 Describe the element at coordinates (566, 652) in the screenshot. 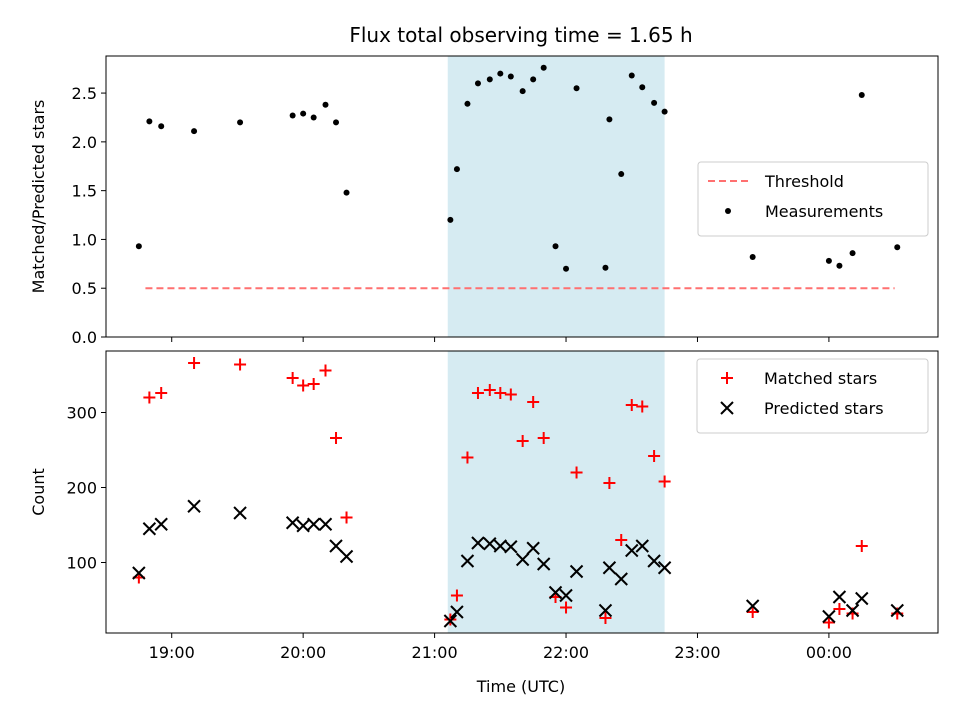

I see `x-tick-label: 22:00` at that location.